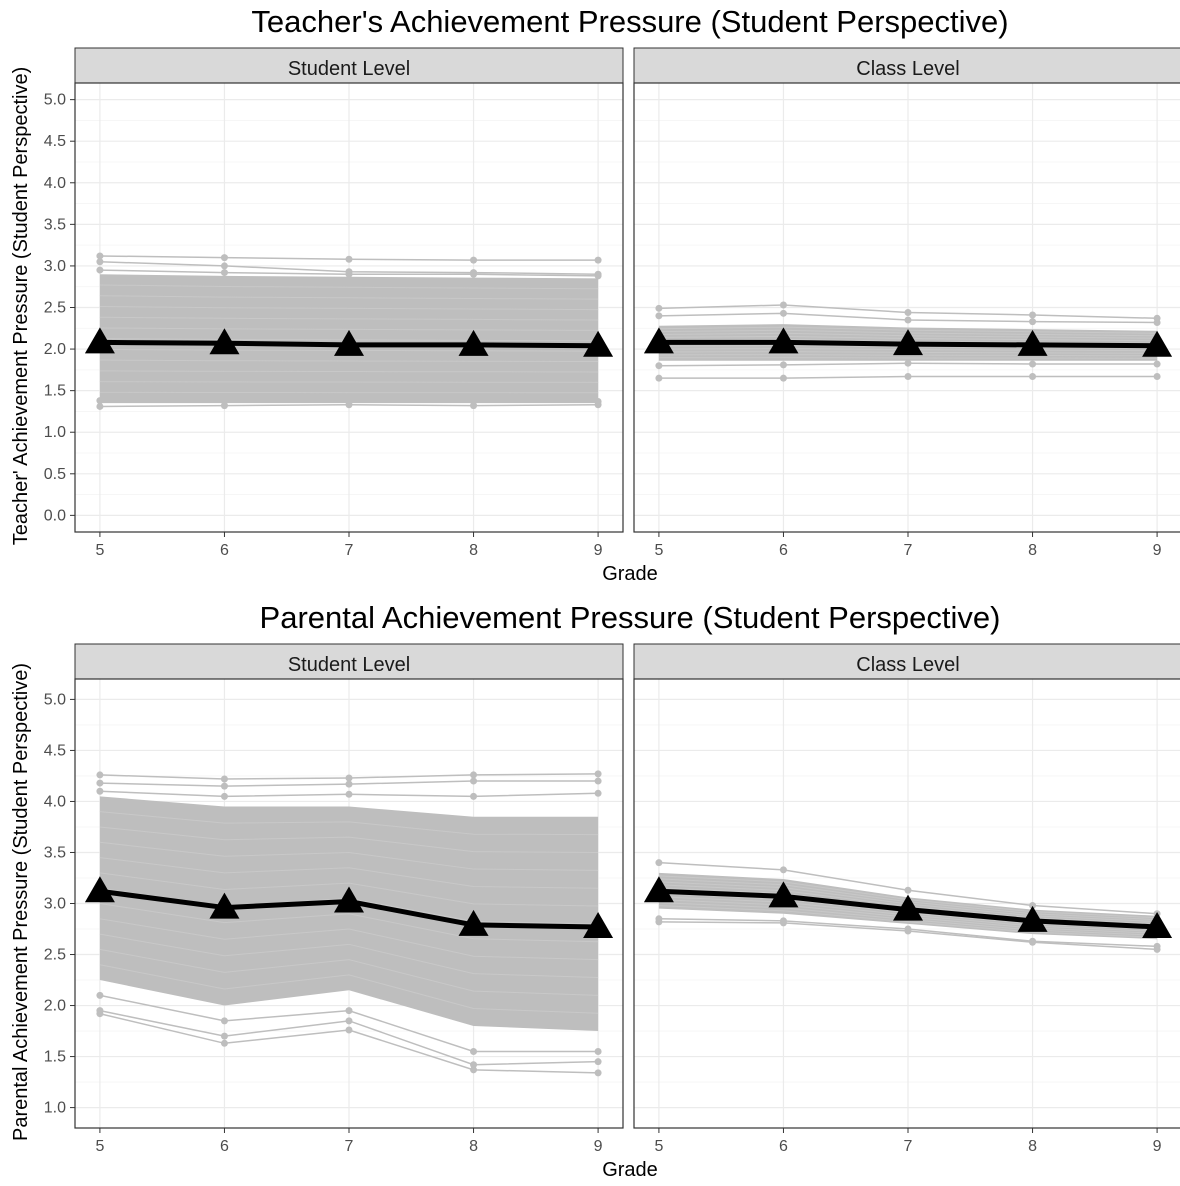  I want to click on x-tick-label: 6, so click(224, 550).